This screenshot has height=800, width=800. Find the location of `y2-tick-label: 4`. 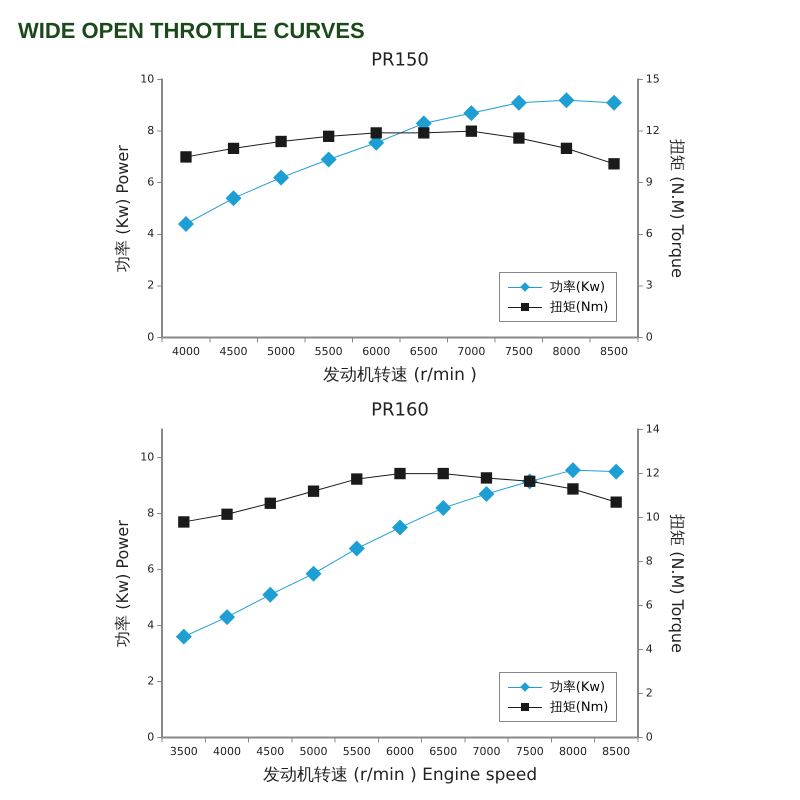

y2-tick-label: 4 is located at coordinates (649, 649).